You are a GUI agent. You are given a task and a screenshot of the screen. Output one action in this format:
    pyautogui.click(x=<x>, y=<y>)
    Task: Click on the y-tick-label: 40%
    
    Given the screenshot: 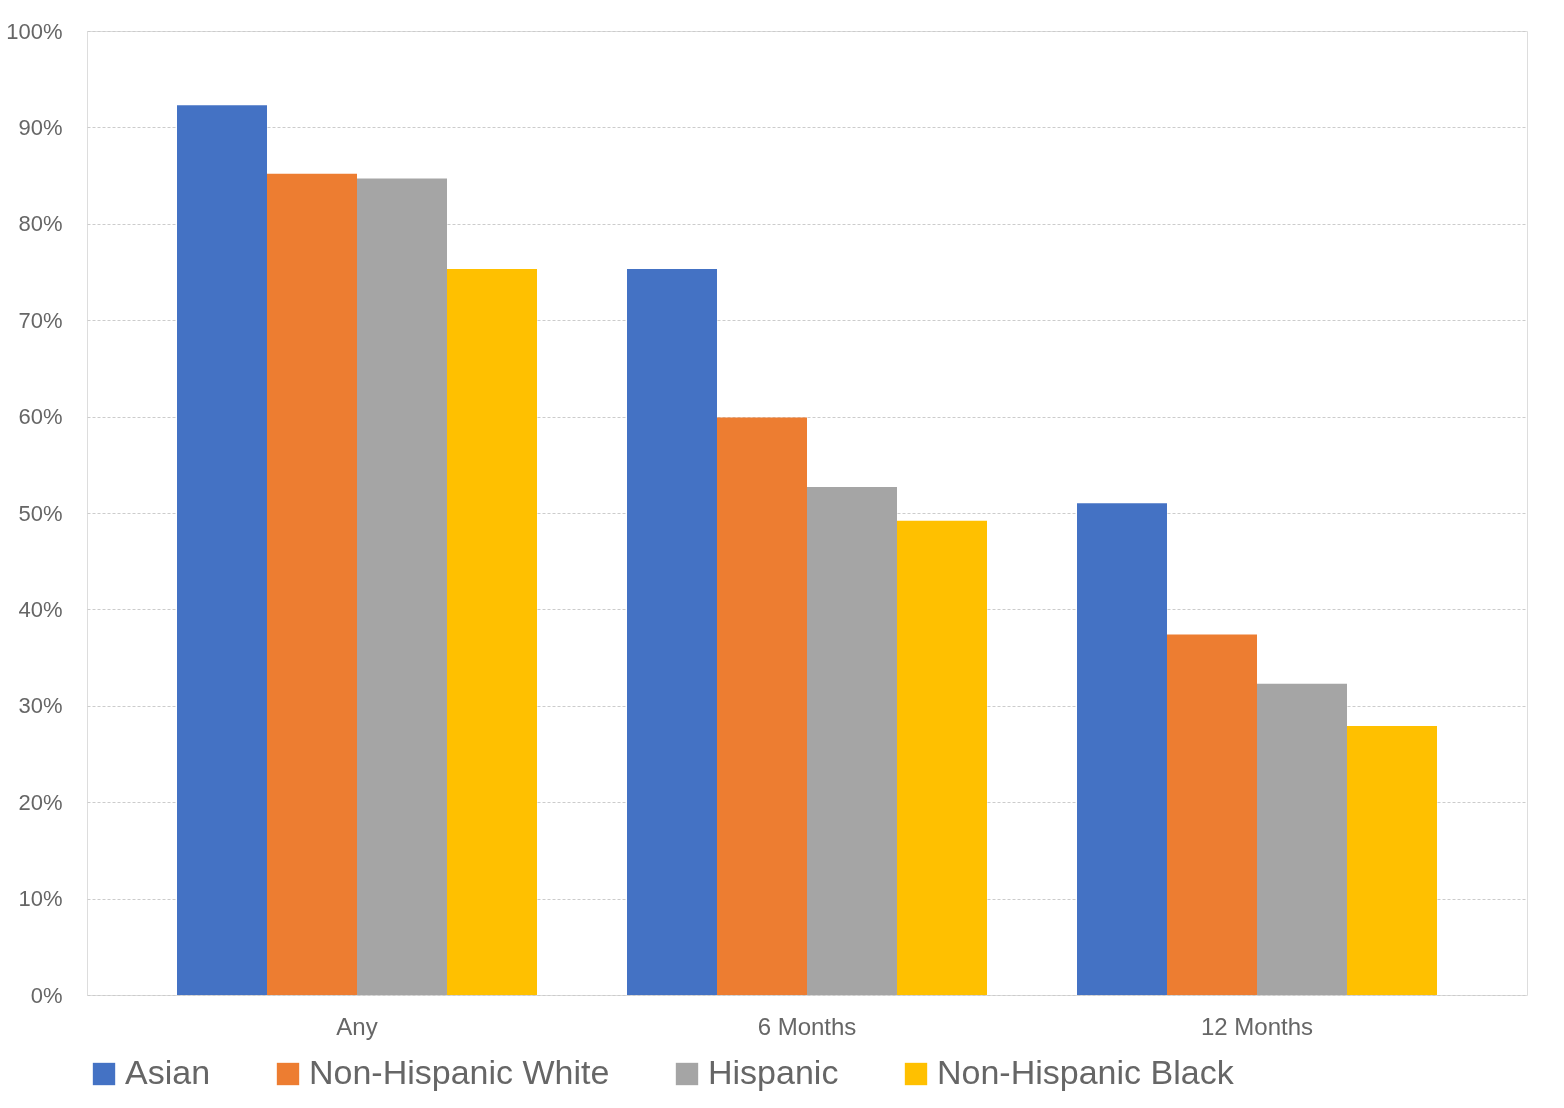 What is the action you would take?
    pyautogui.click(x=40, y=609)
    